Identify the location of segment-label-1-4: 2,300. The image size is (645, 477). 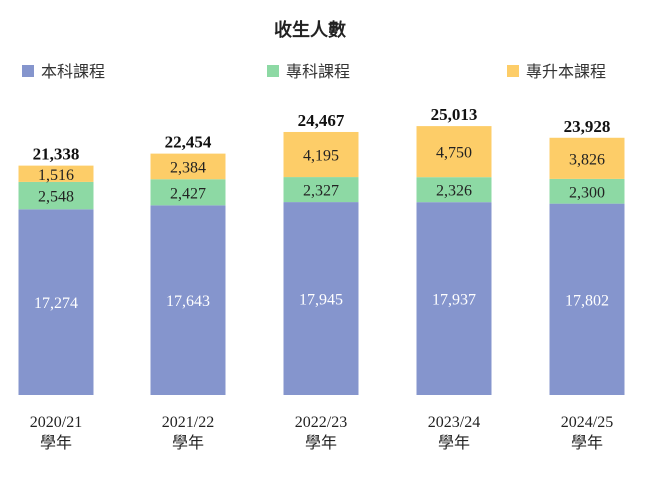
(587, 192).